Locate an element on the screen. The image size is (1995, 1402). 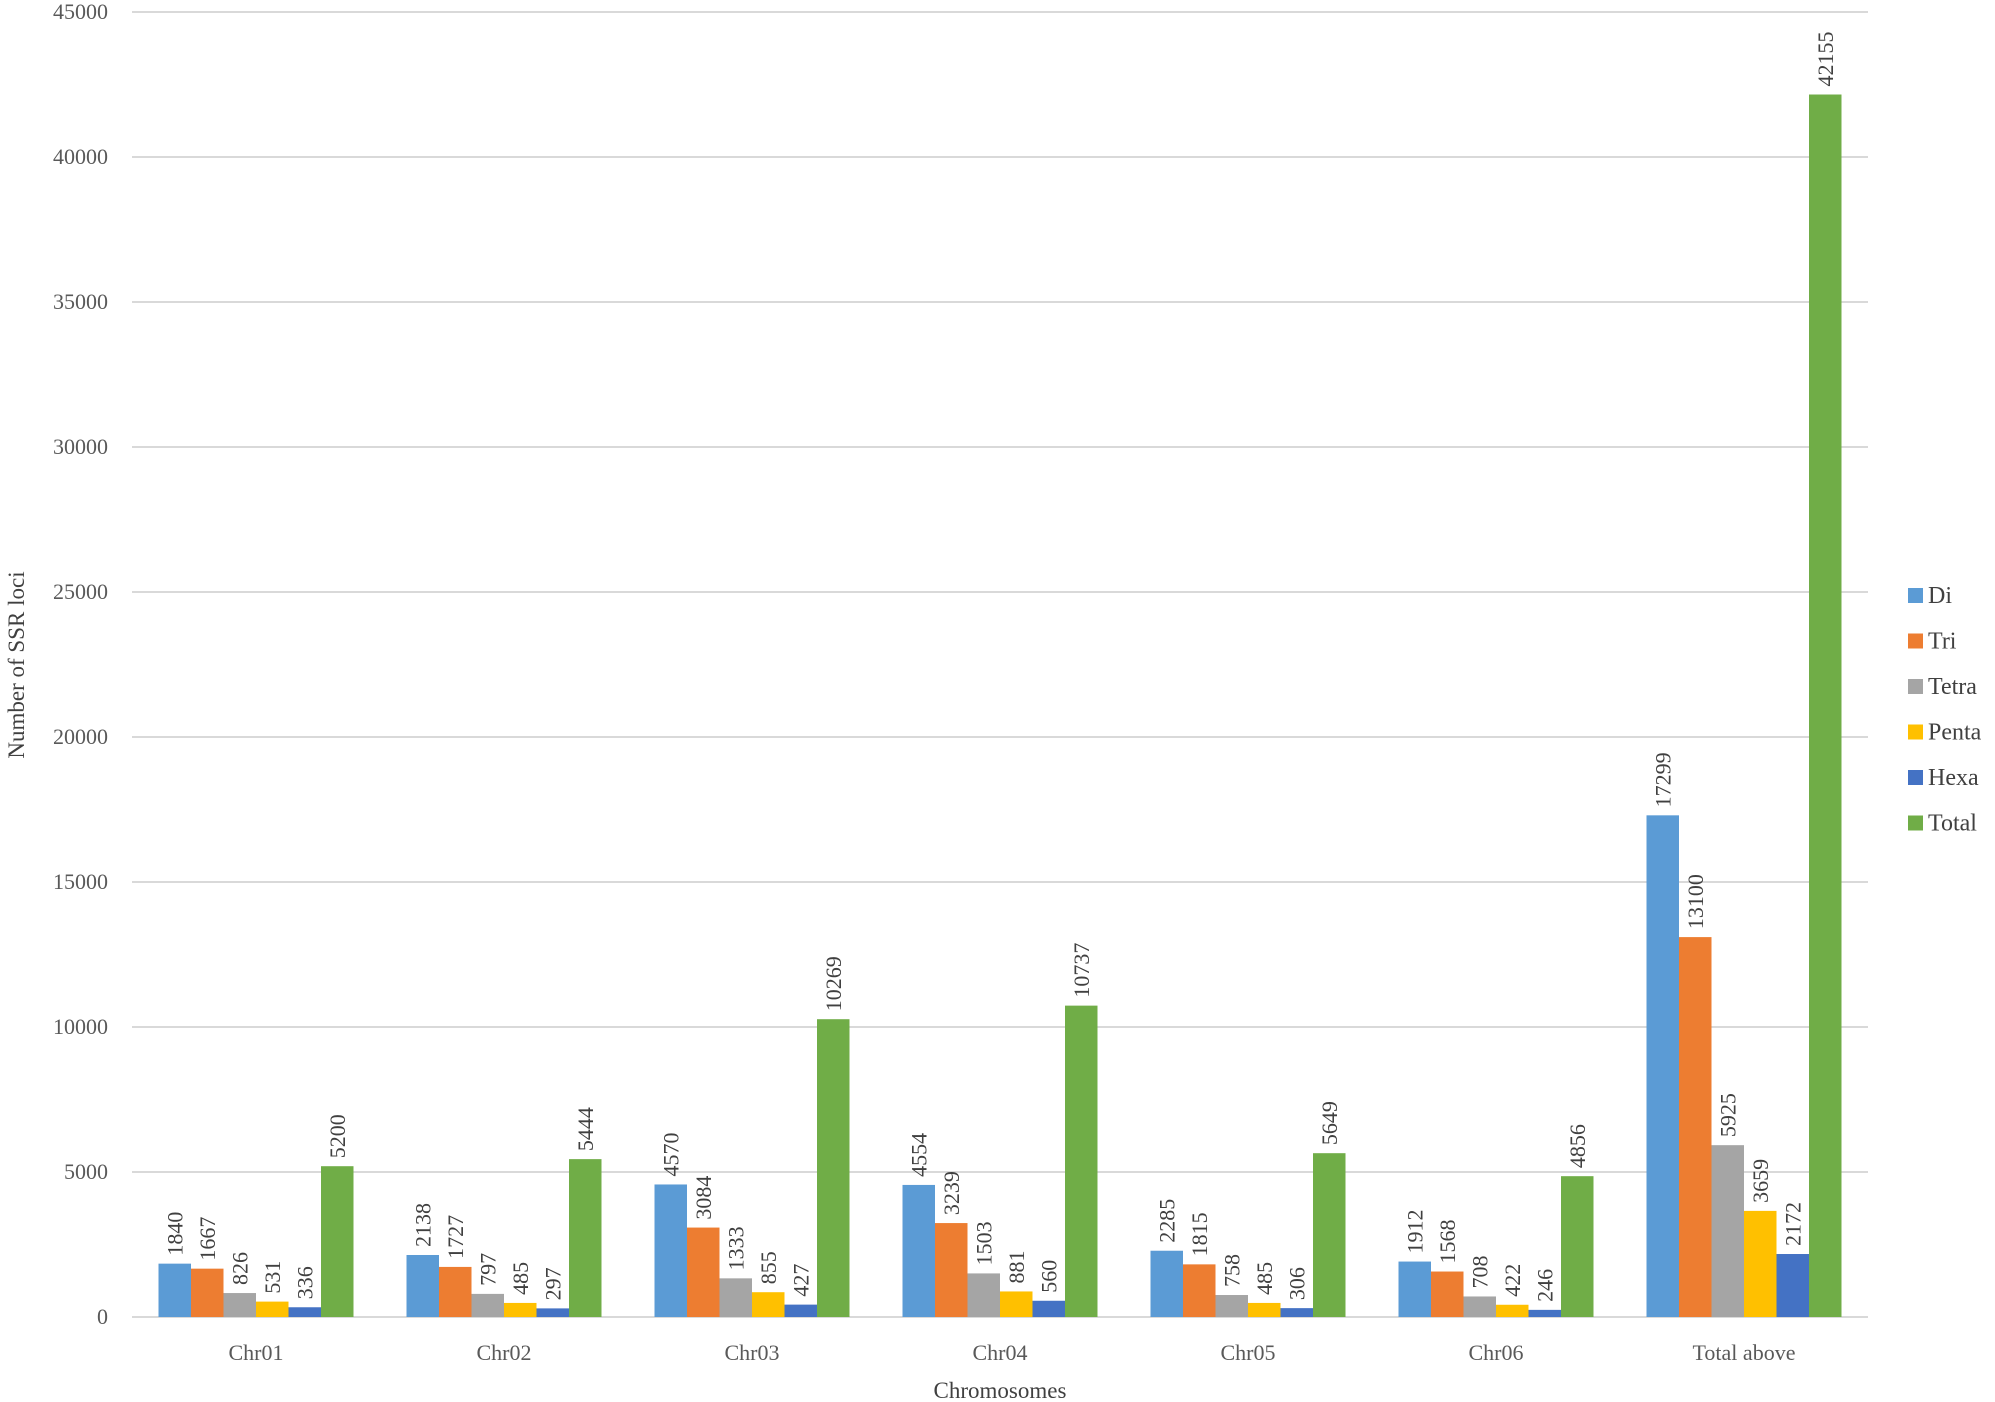
data-label: 10269 is located at coordinates (833, 983).